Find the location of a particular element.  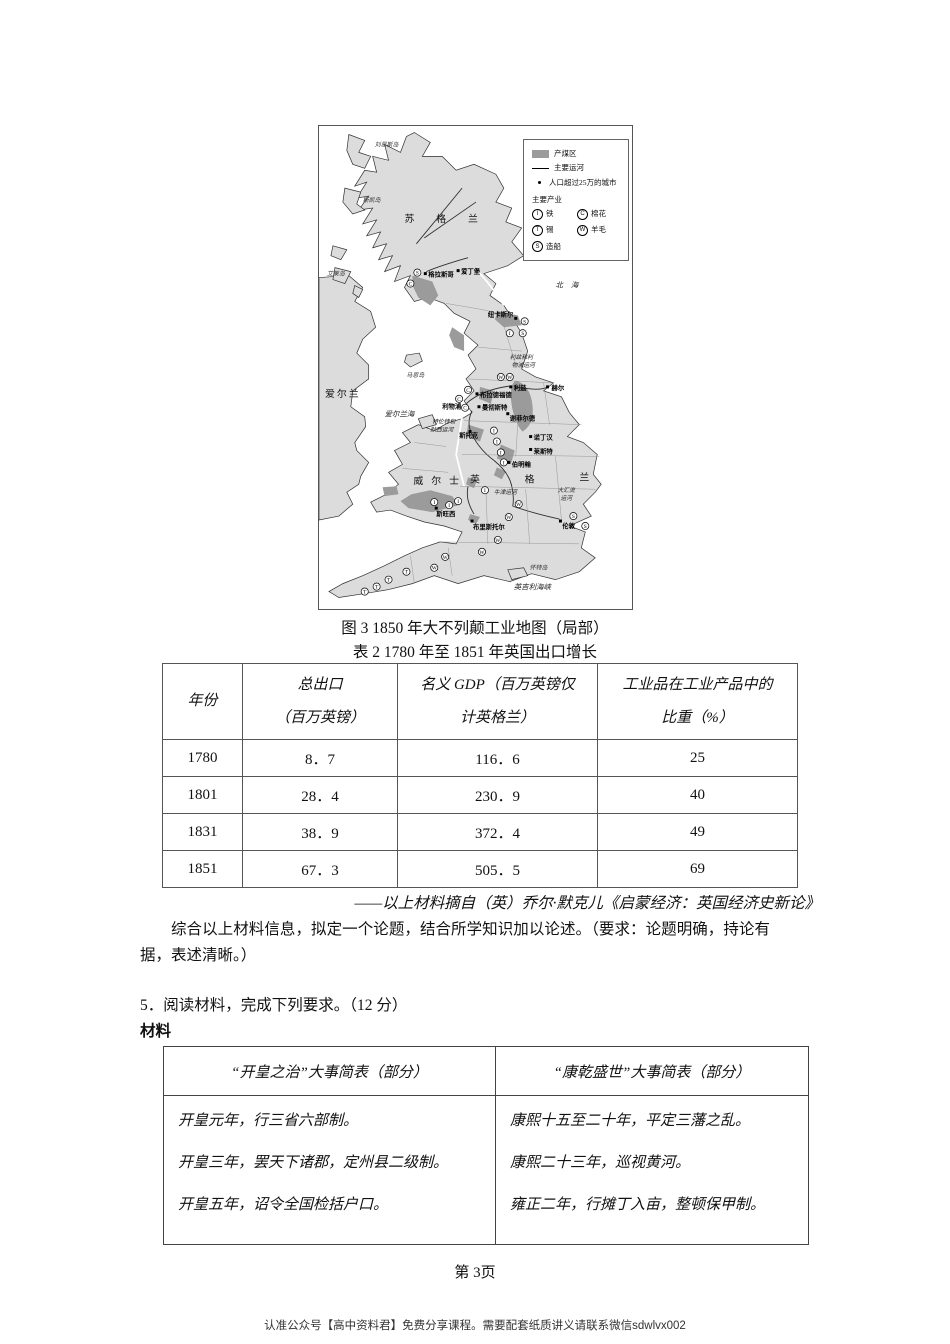

city-label: 诺丁汉 is located at coordinates (544, 437).